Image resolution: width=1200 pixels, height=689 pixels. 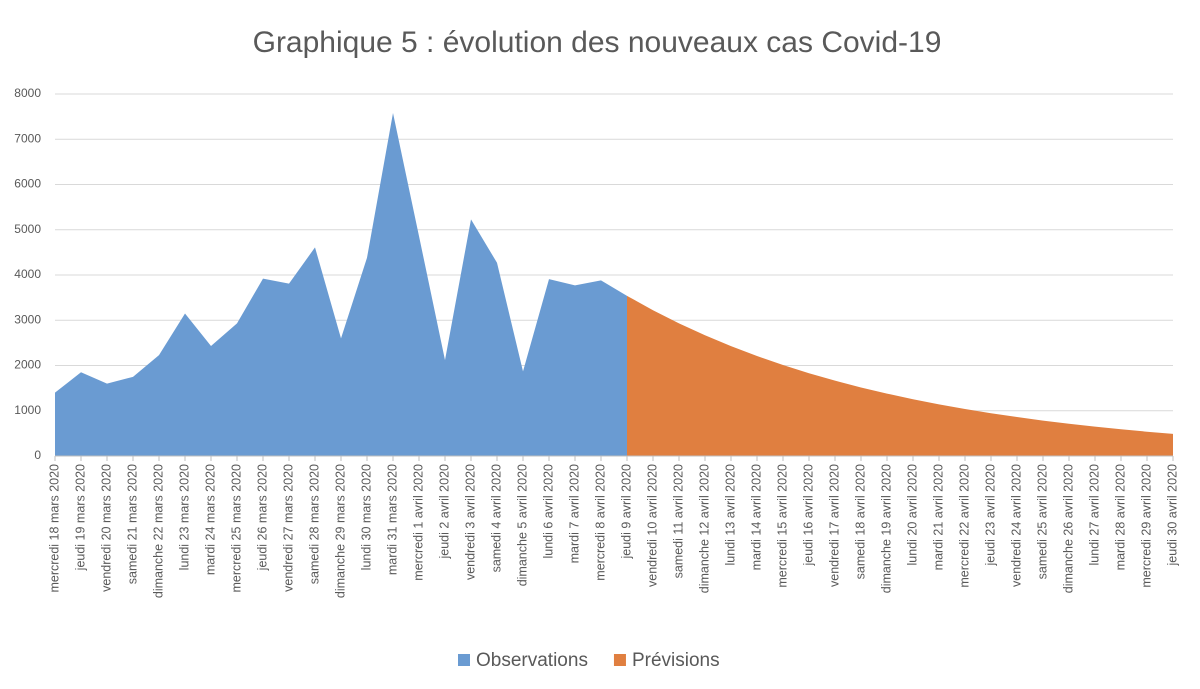 What do you see at coordinates (27, 184) in the screenshot?
I see `y-tick-label: 6000` at bounding box center [27, 184].